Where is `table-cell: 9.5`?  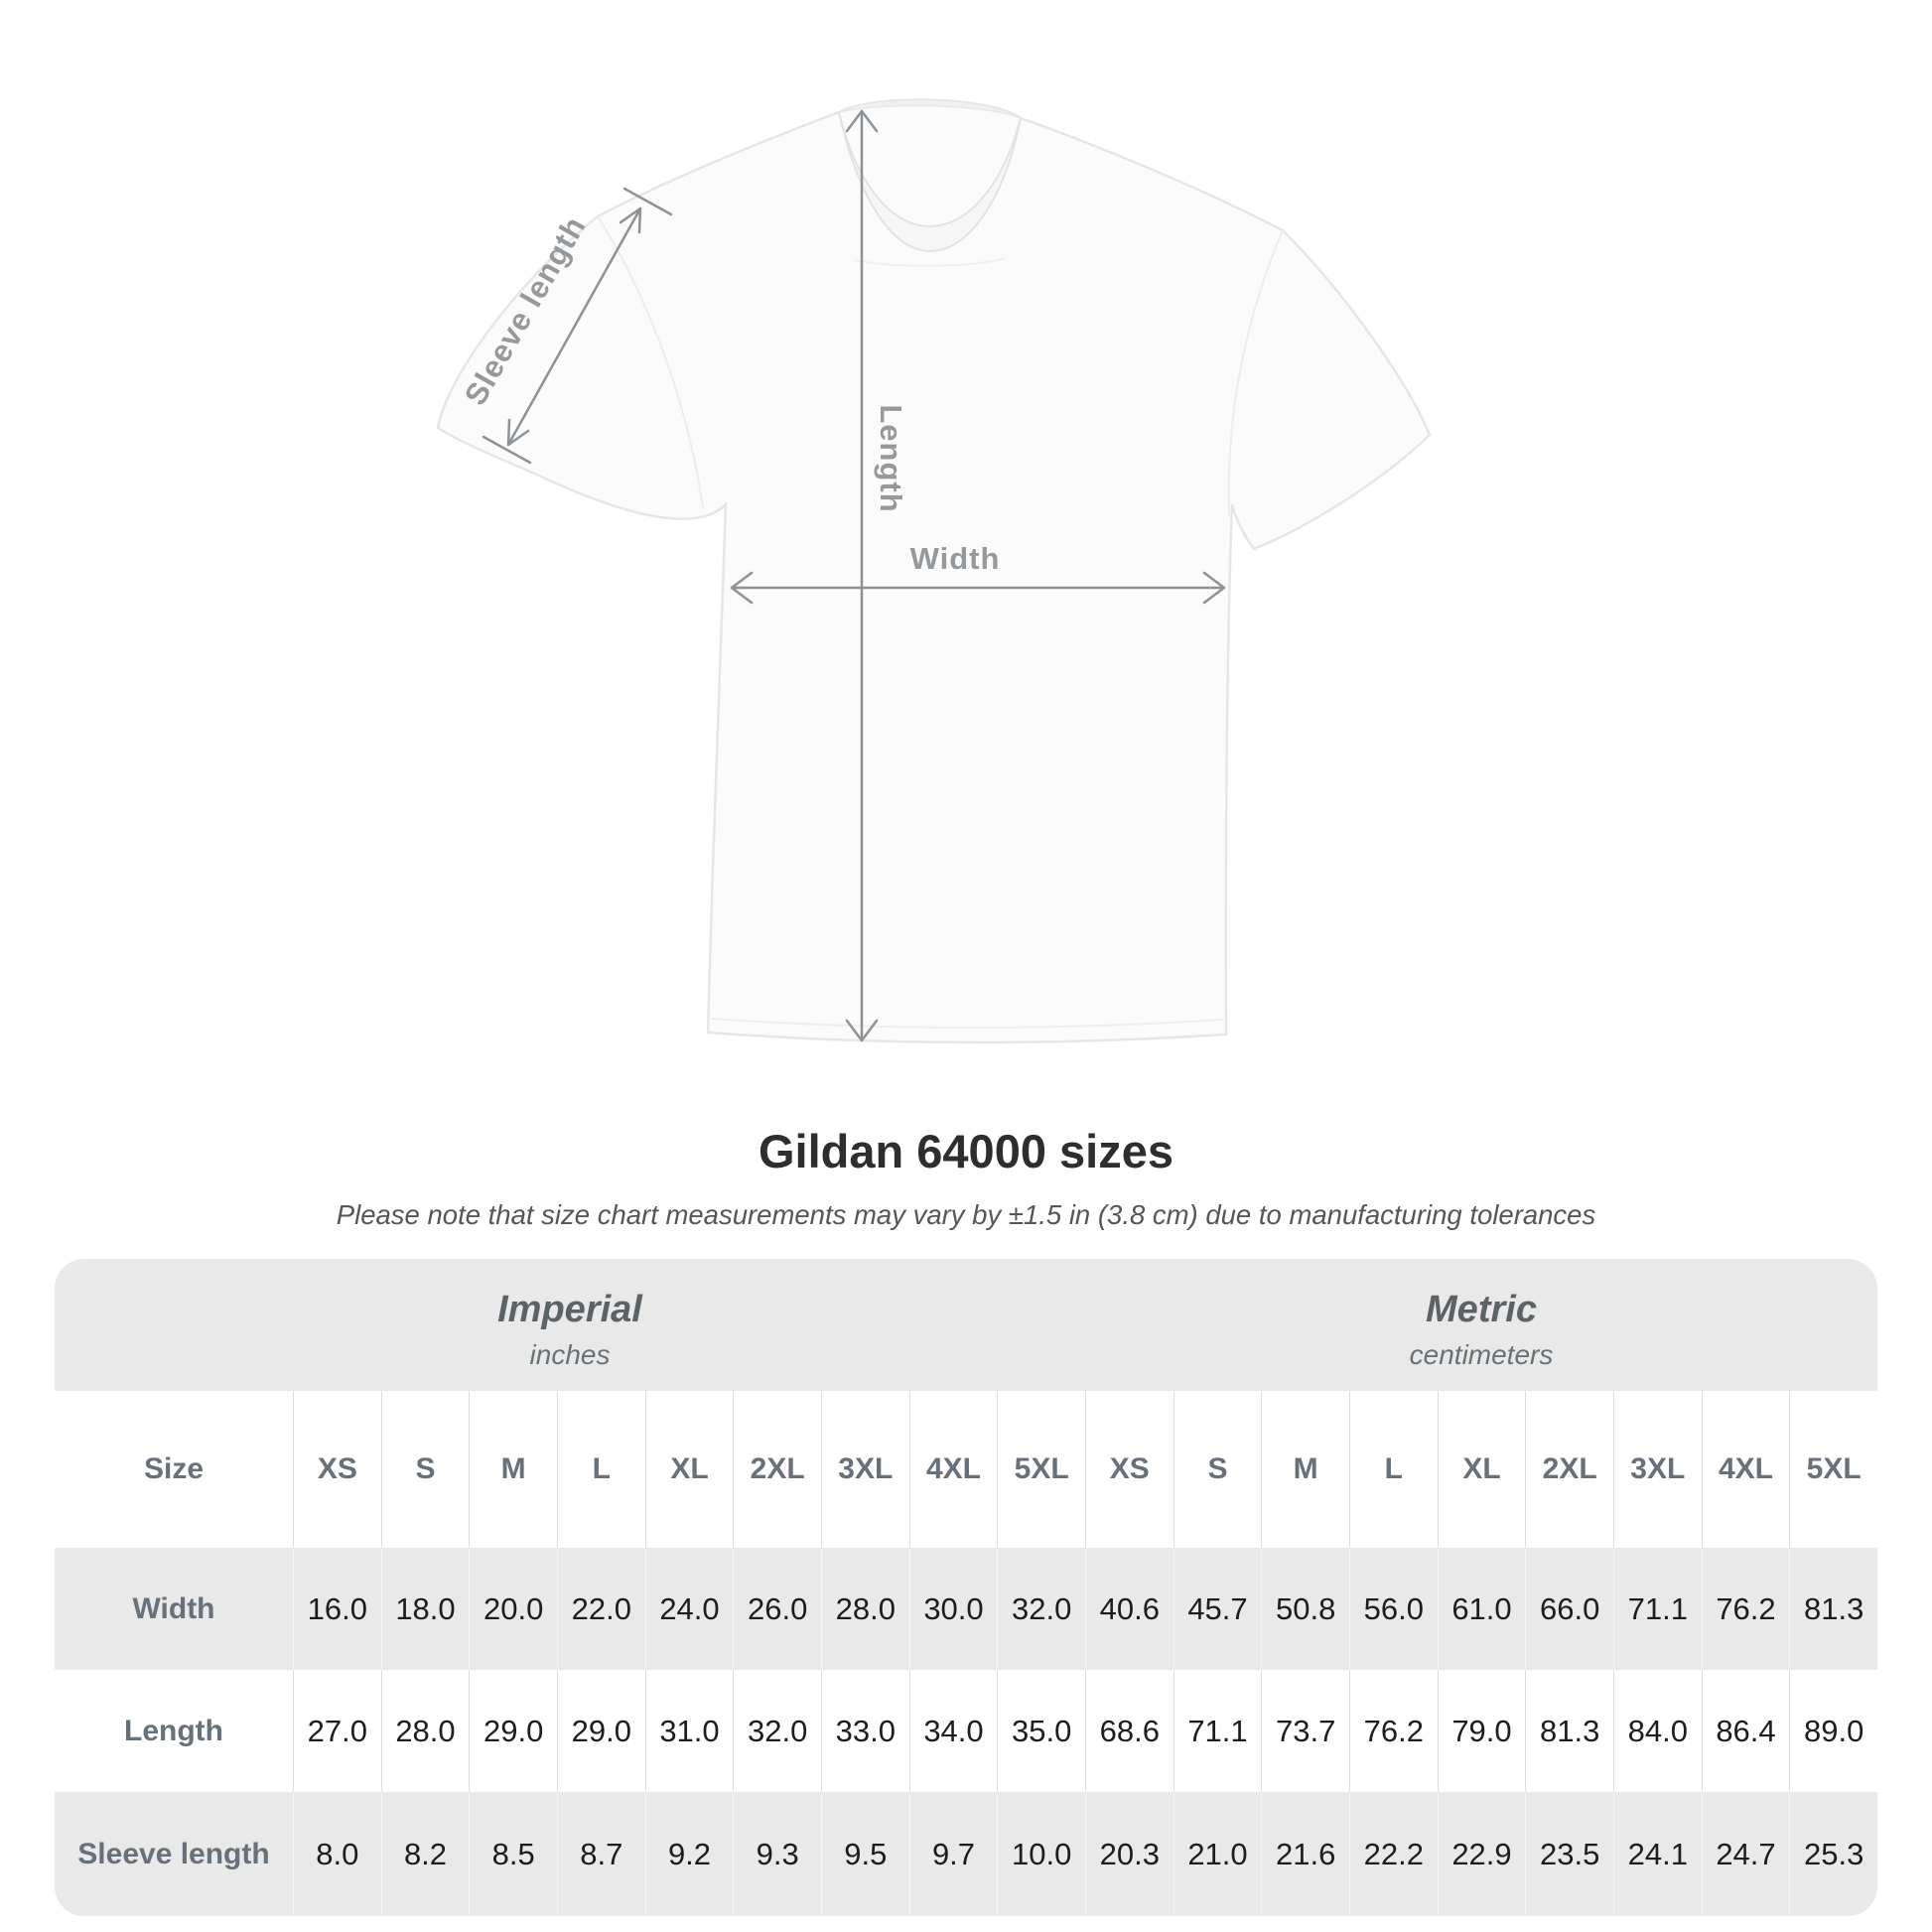 table-cell: 9.5 is located at coordinates (865, 1854).